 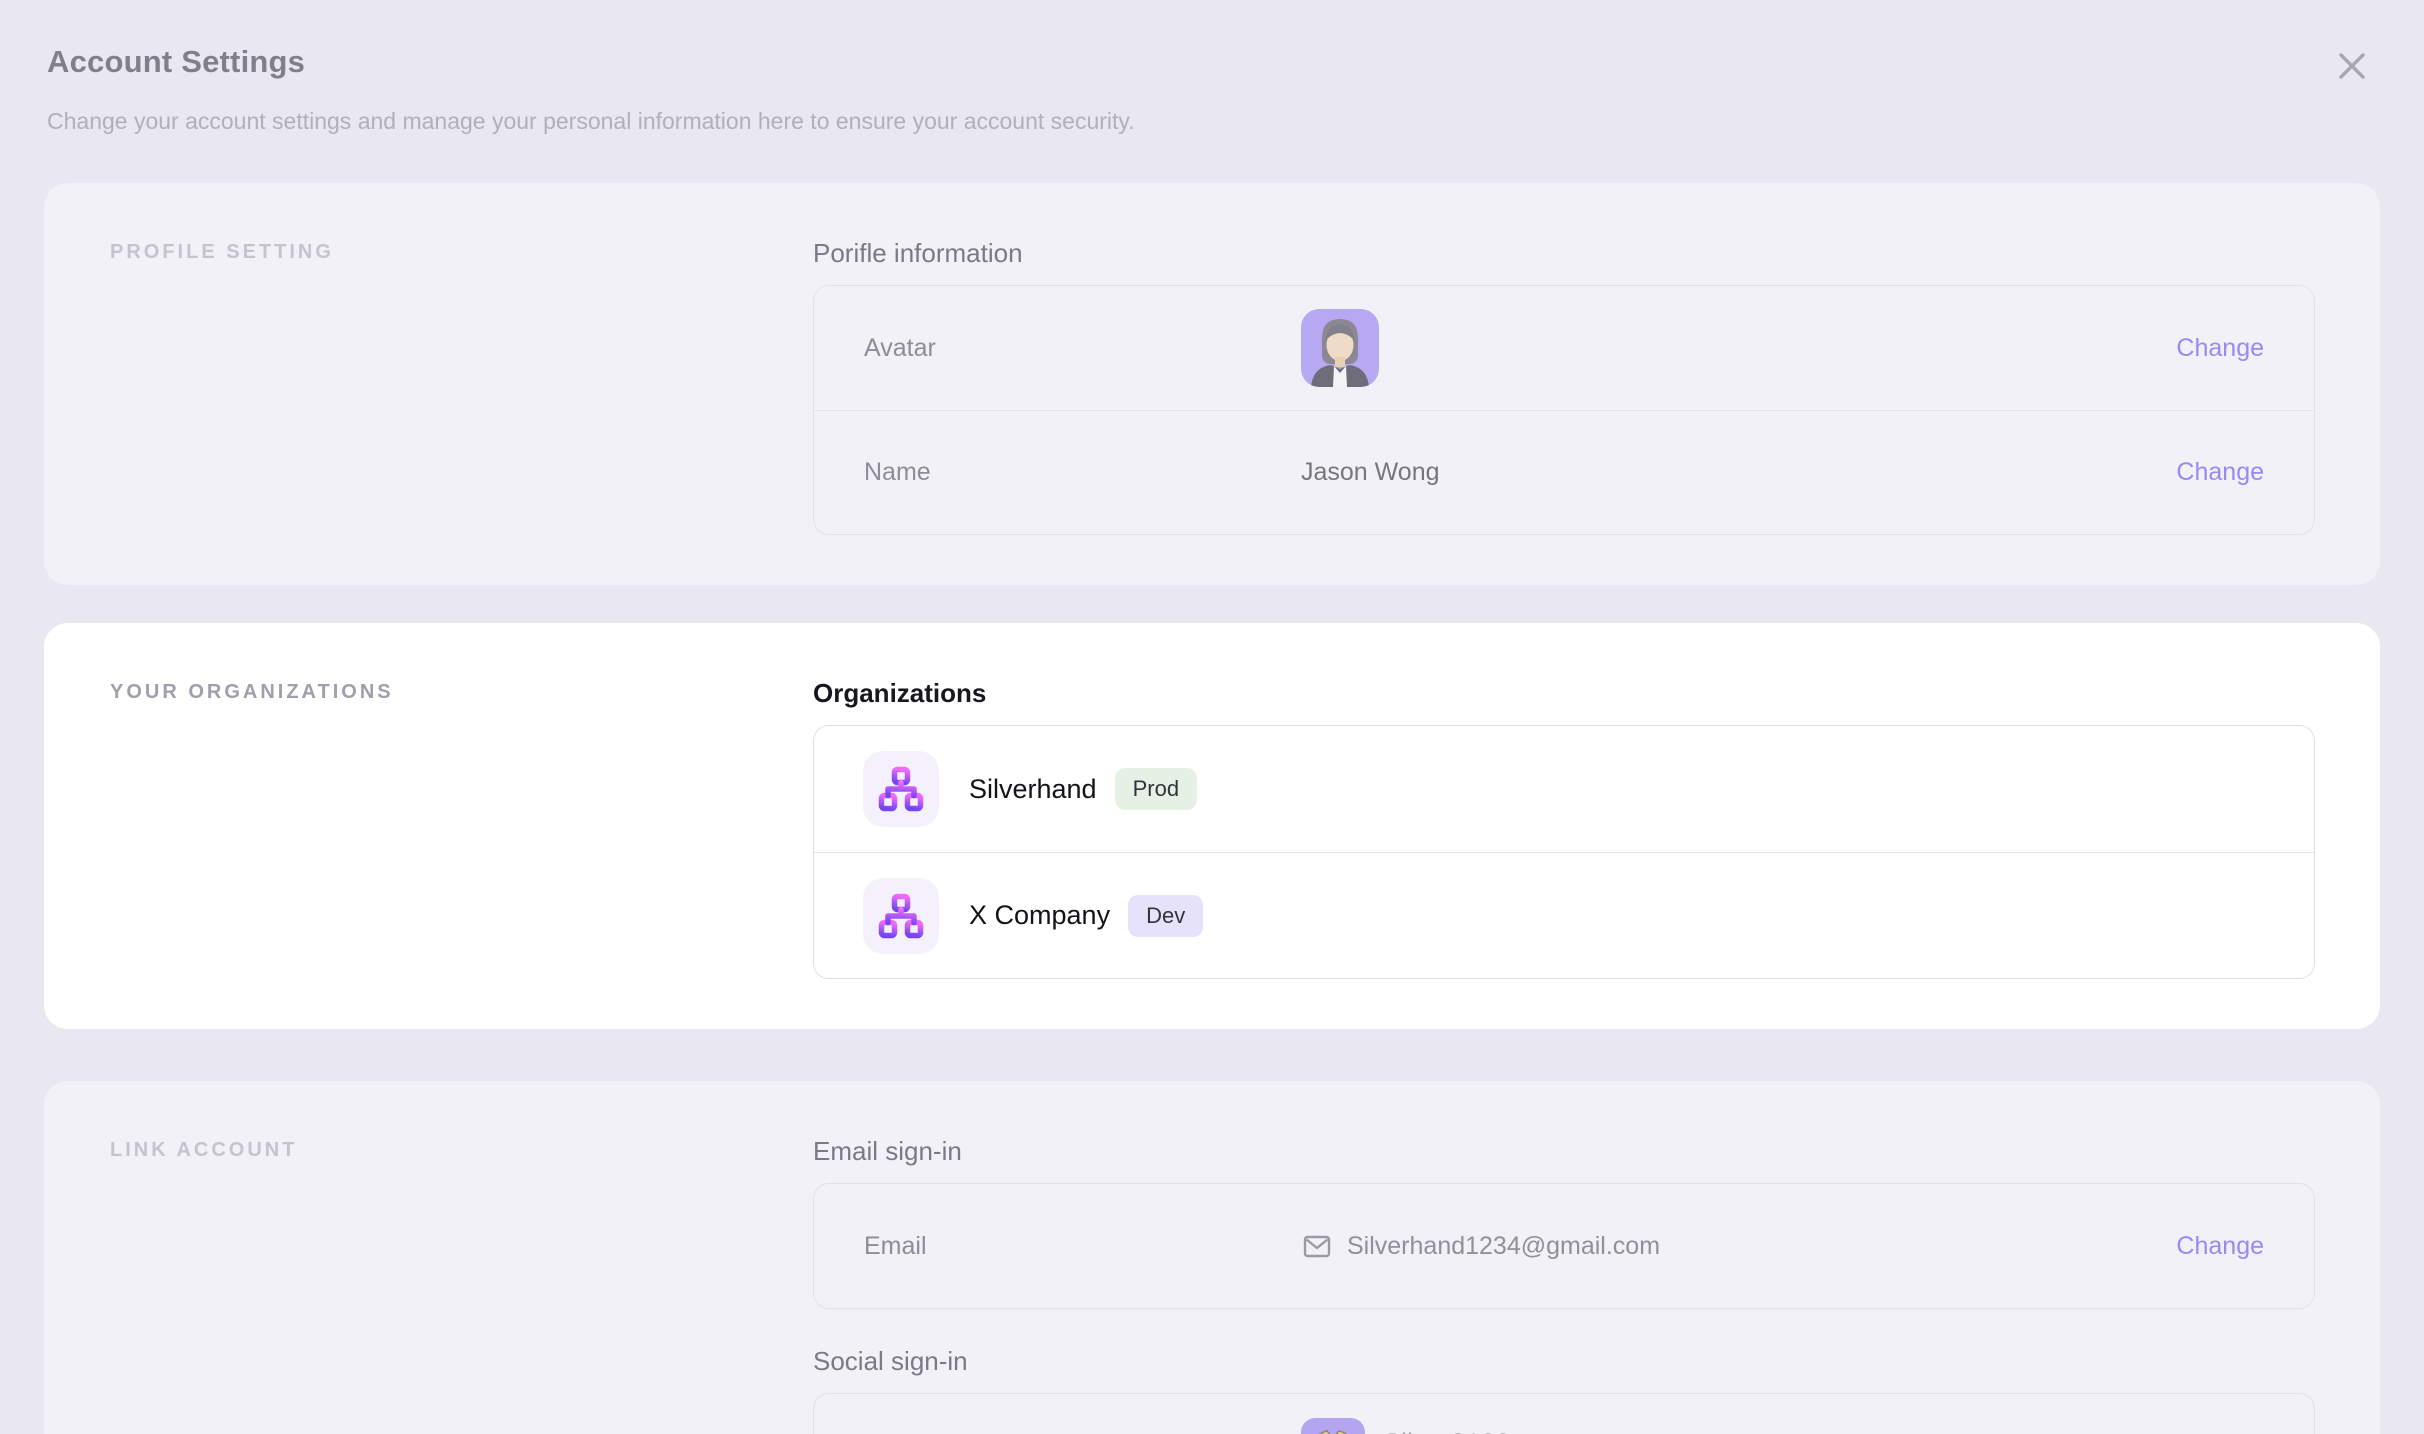 I want to click on organizations-card: Silverhand Prod, so click(x=1564, y=852).